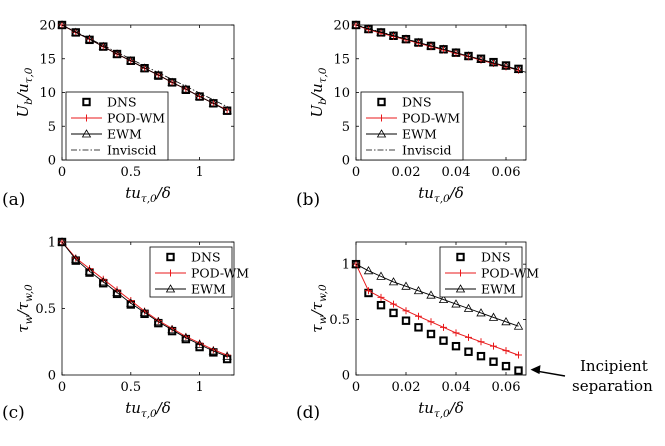 The image size is (665, 446). Describe the element at coordinates (148, 194) in the screenshot. I see `x-axis-label: tuτ,0/δ` at that location.